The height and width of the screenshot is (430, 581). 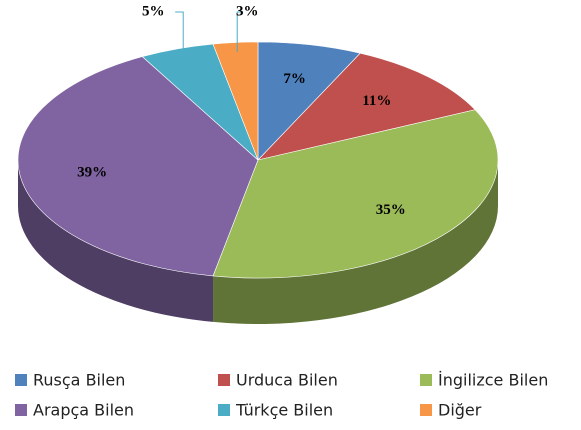 What do you see at coordinates (284, 410) in the screenshot?
I see `legend-label: Türkçe Bilen` at bounding box center [284, 410].